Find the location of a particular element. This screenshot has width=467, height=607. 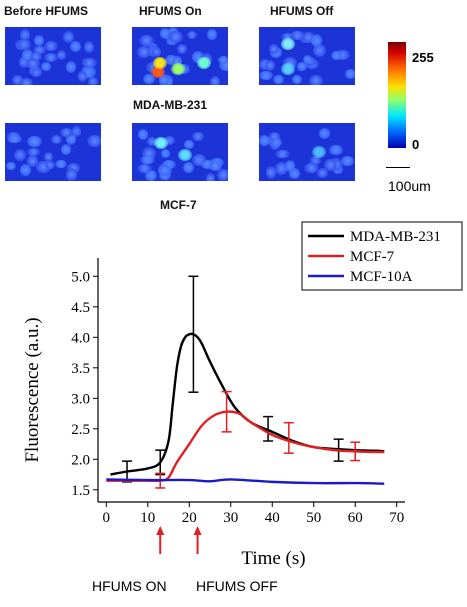

y-tick-label: 2.5 is located at coordinates (80, 430).